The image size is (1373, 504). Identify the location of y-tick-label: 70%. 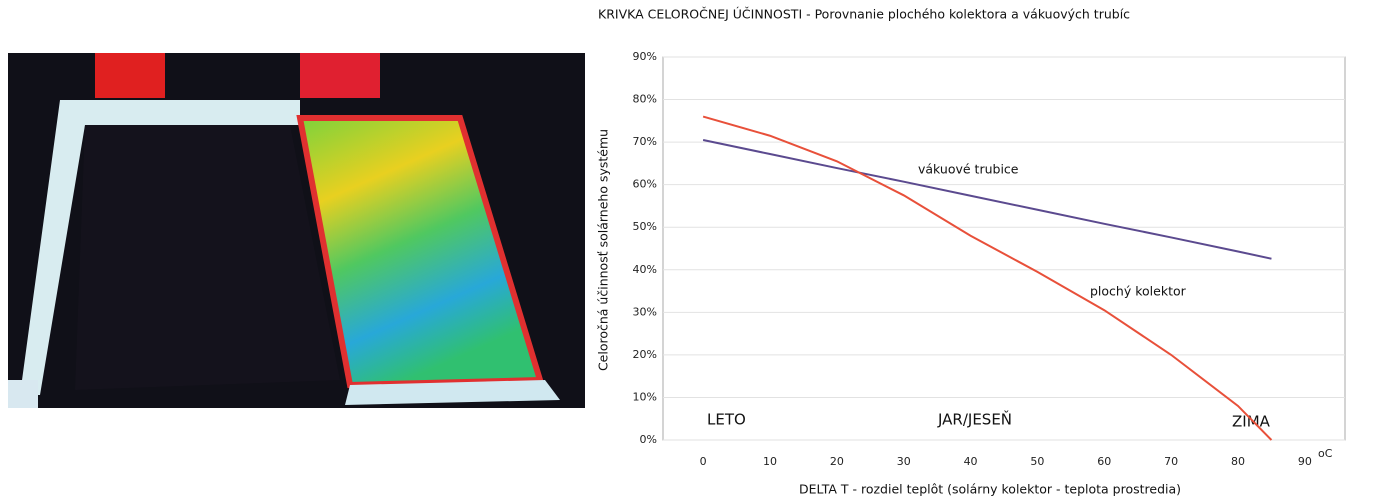
(645, 141).